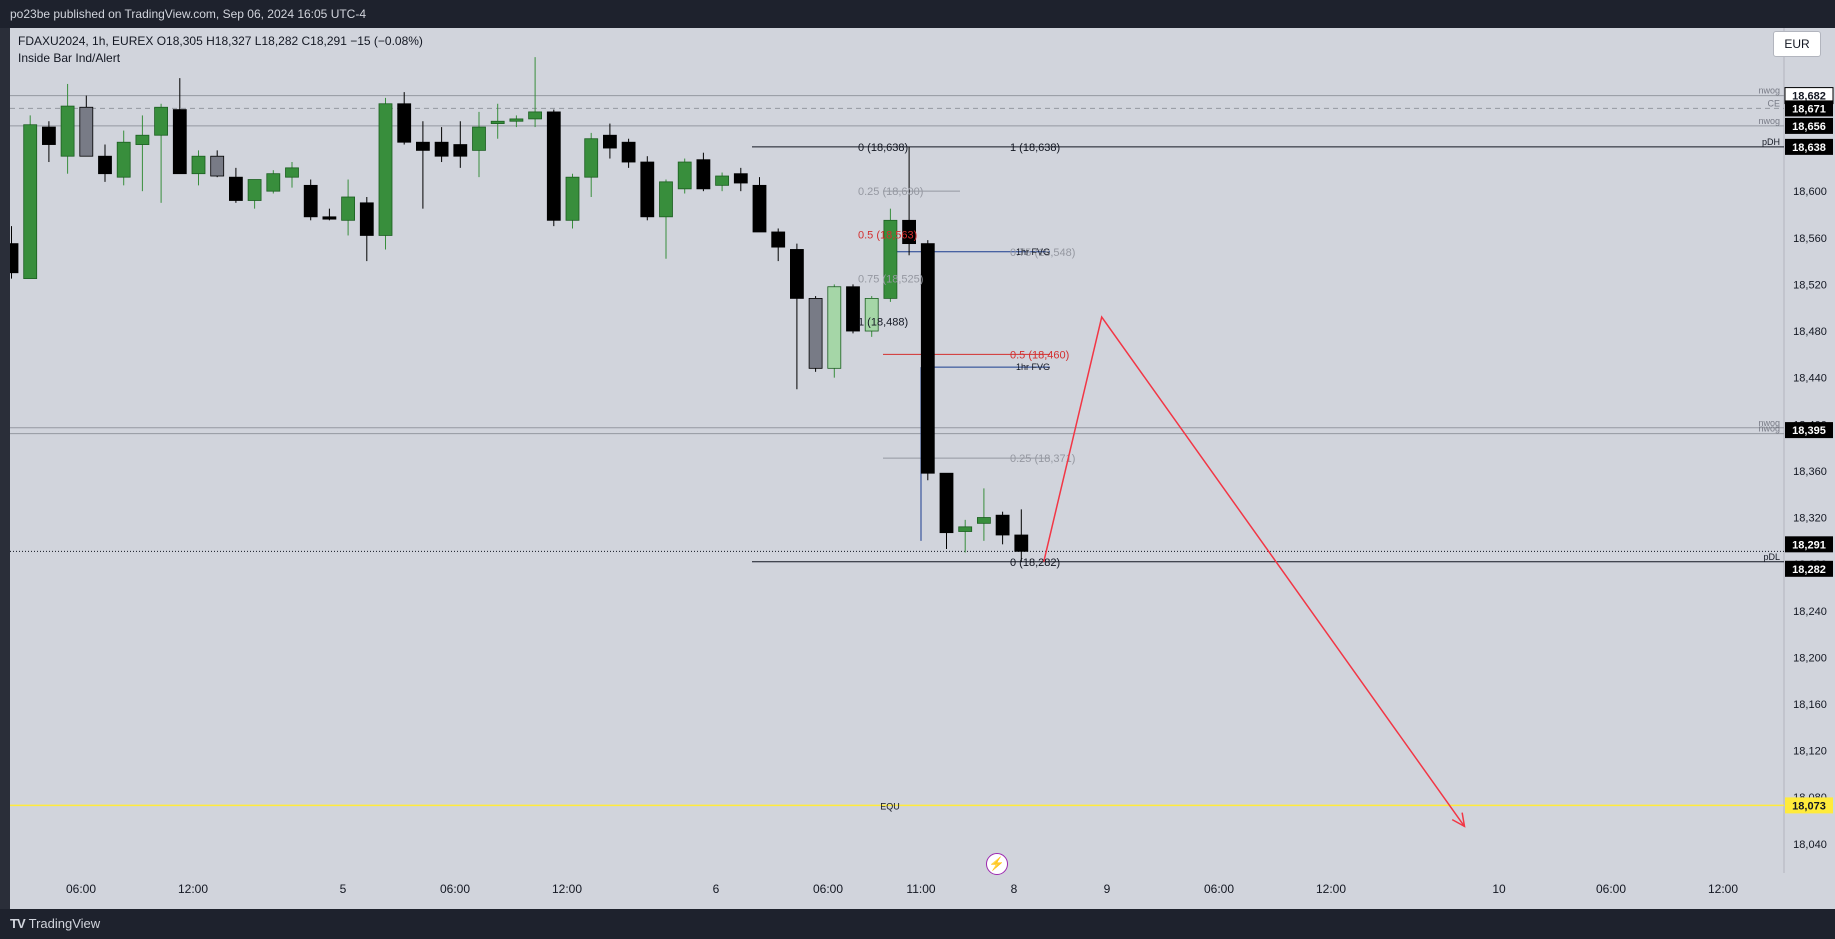  What do you see at coordinates (883, 323) in the screenshot?
I see `fib-label: 1 (18,488)` at bounding box center [883, 323].